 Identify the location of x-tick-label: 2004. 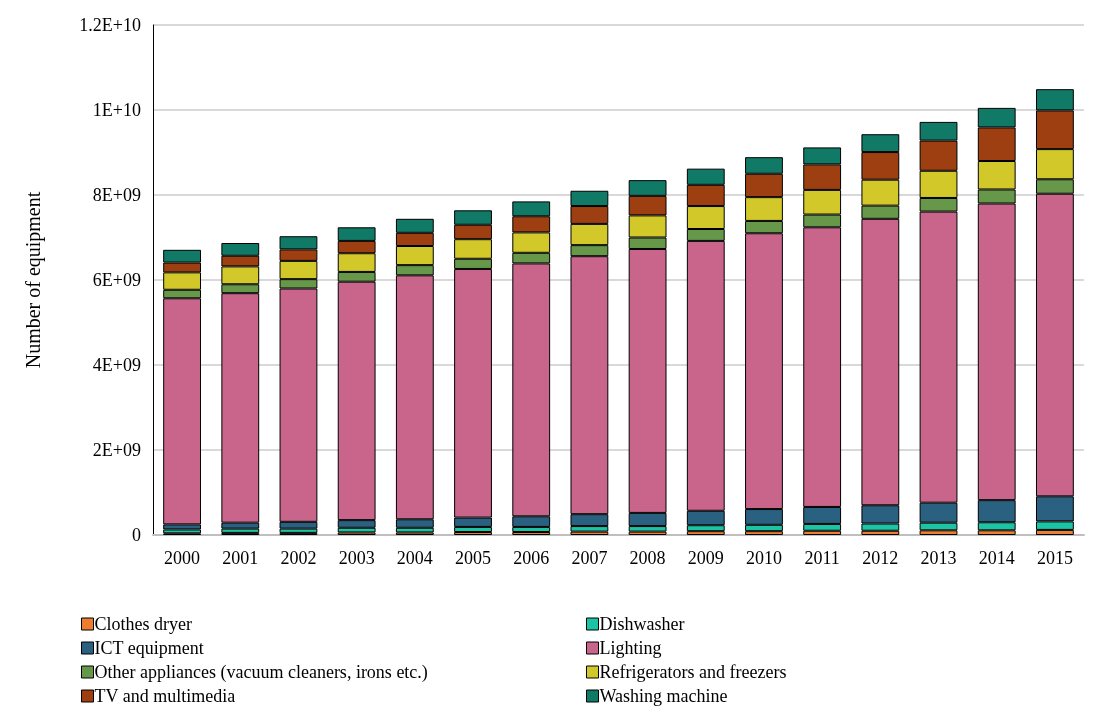
(414, 558).